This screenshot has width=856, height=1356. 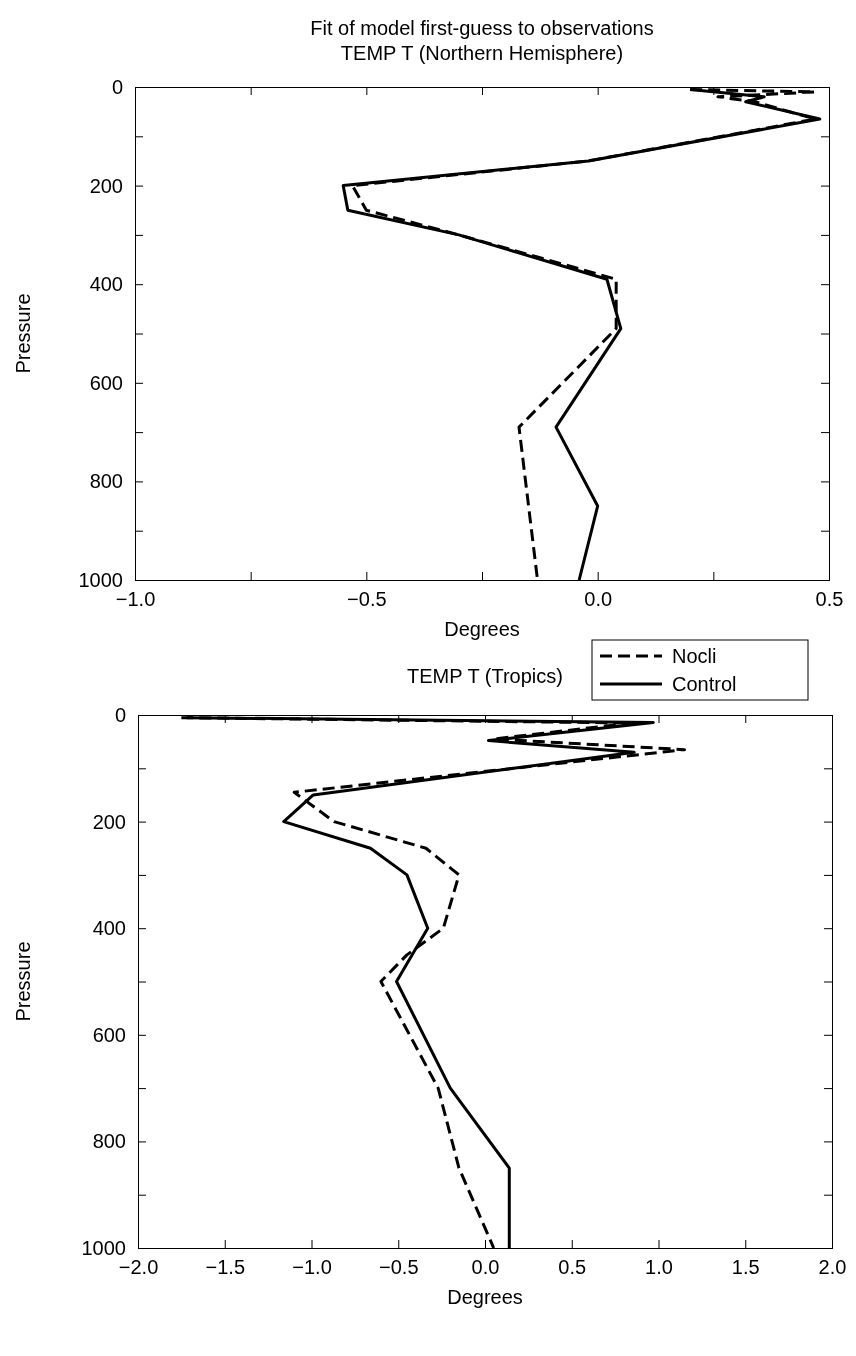 What do you see at coordinates (138, 1267) in the screenshot?
I see `x-tick-label: −2.0` at bounding box center [138, 1267].